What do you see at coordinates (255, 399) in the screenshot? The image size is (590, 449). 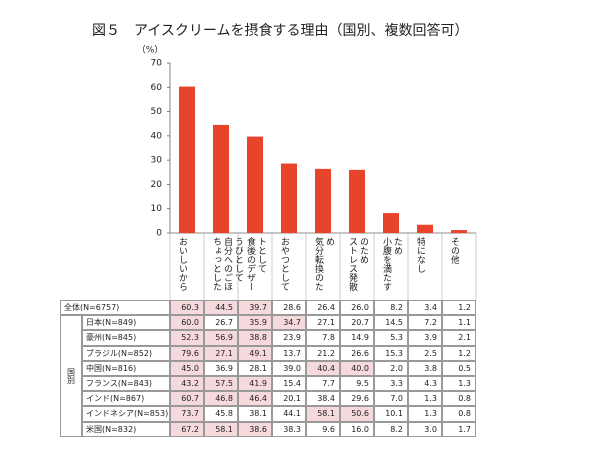 I see `table-cell: 46.4` at bounding box center [255, 399].